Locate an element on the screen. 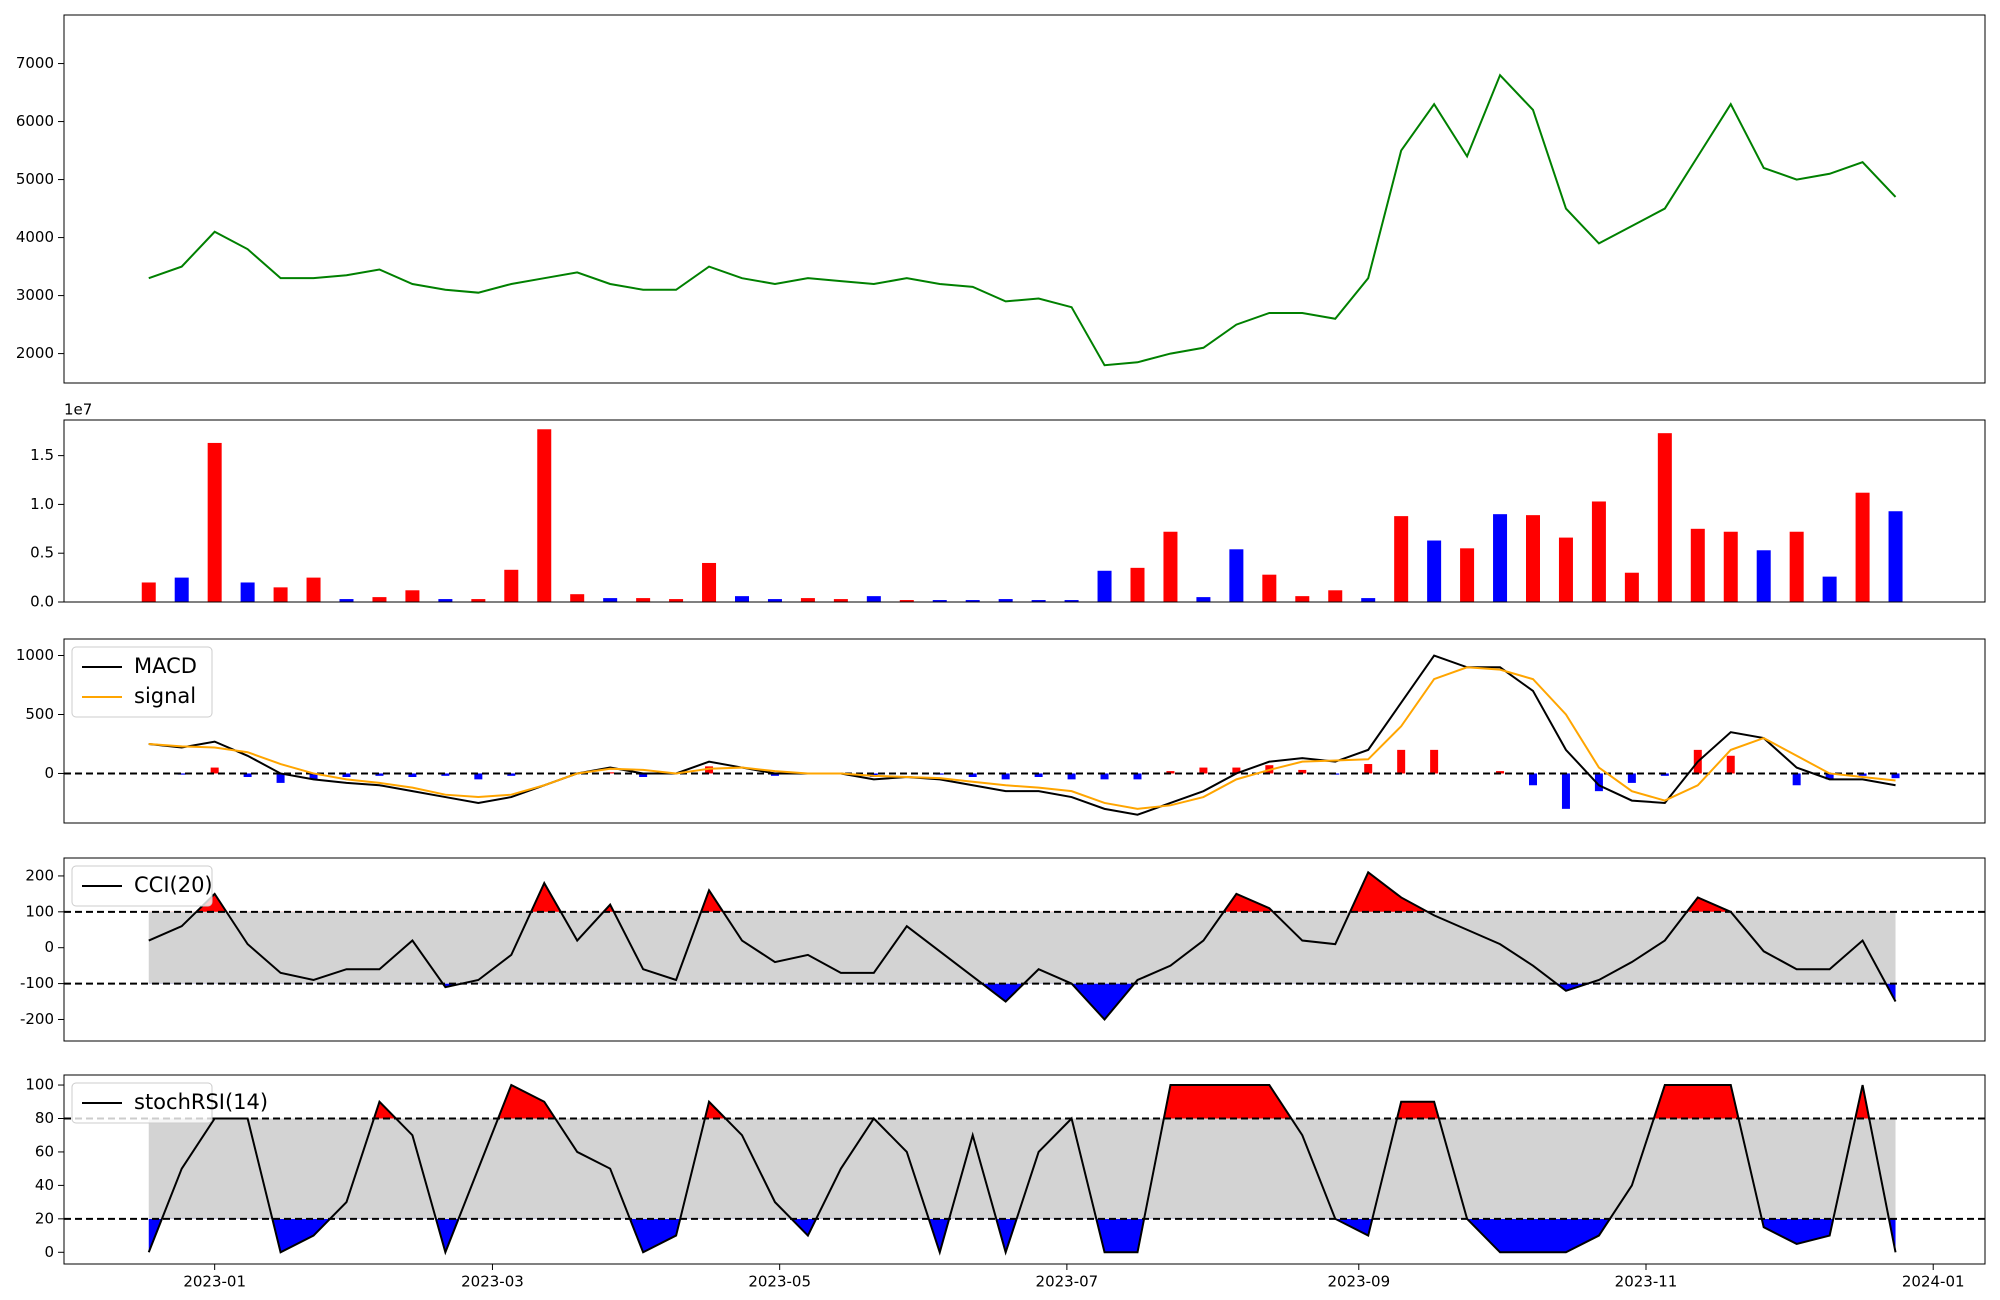 This screenshot has height=1300, width=2000. legend-label: signal is located at coordinates (165, 696).